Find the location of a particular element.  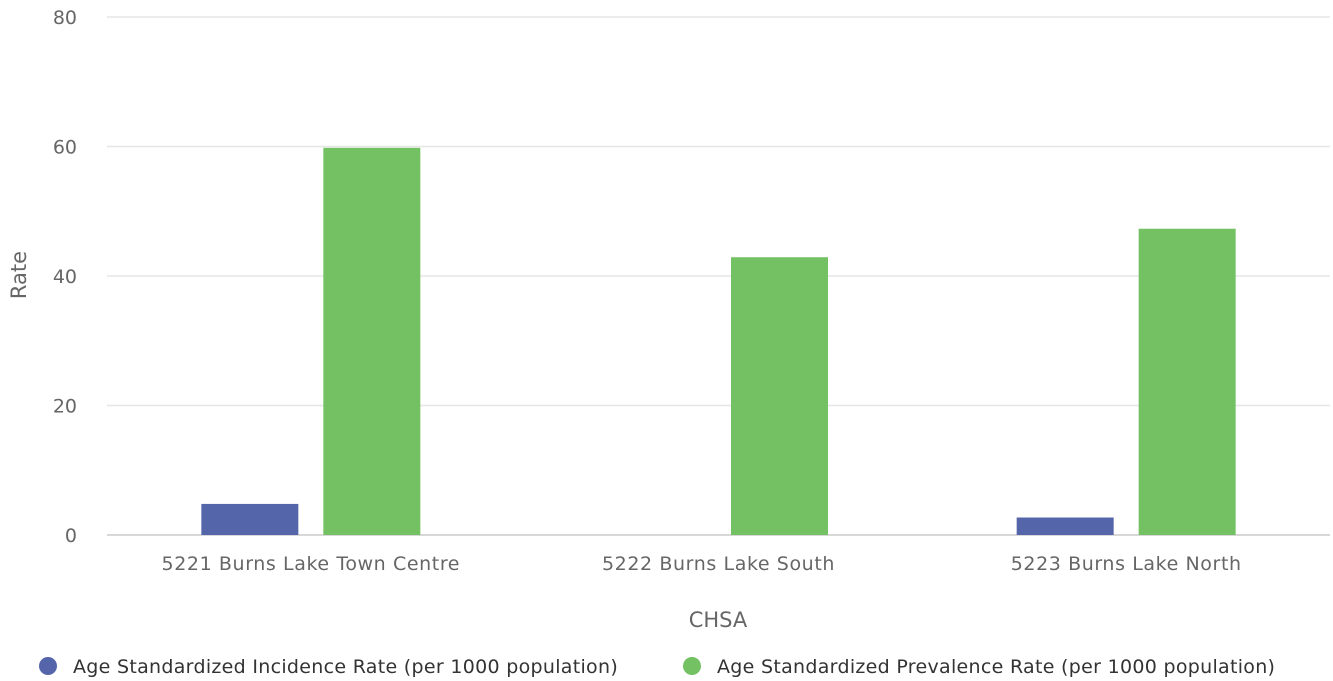

y-axis-title: Rate is located at coordinates (19, 275).